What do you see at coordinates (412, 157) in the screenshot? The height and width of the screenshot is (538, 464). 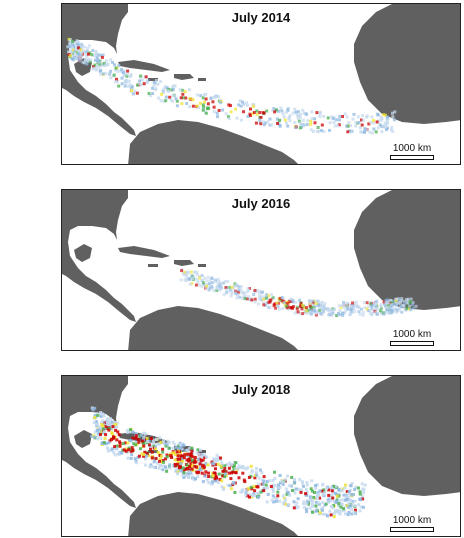 I see `scale-bar-line` at bounding box center [412, 157].